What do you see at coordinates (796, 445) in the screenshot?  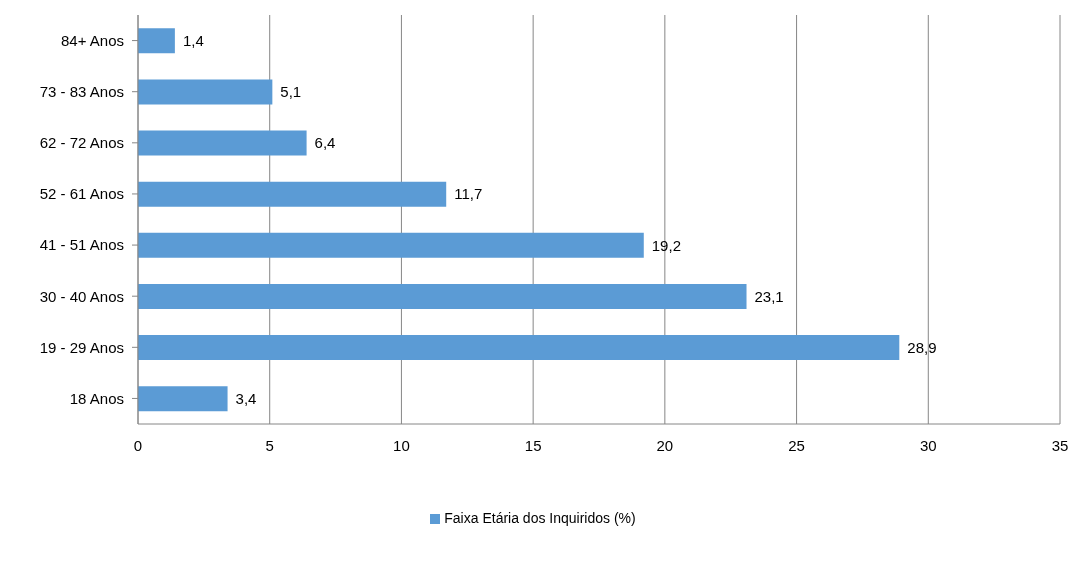 I see `x-tick-label: 25` at bounding box center [796, 445].